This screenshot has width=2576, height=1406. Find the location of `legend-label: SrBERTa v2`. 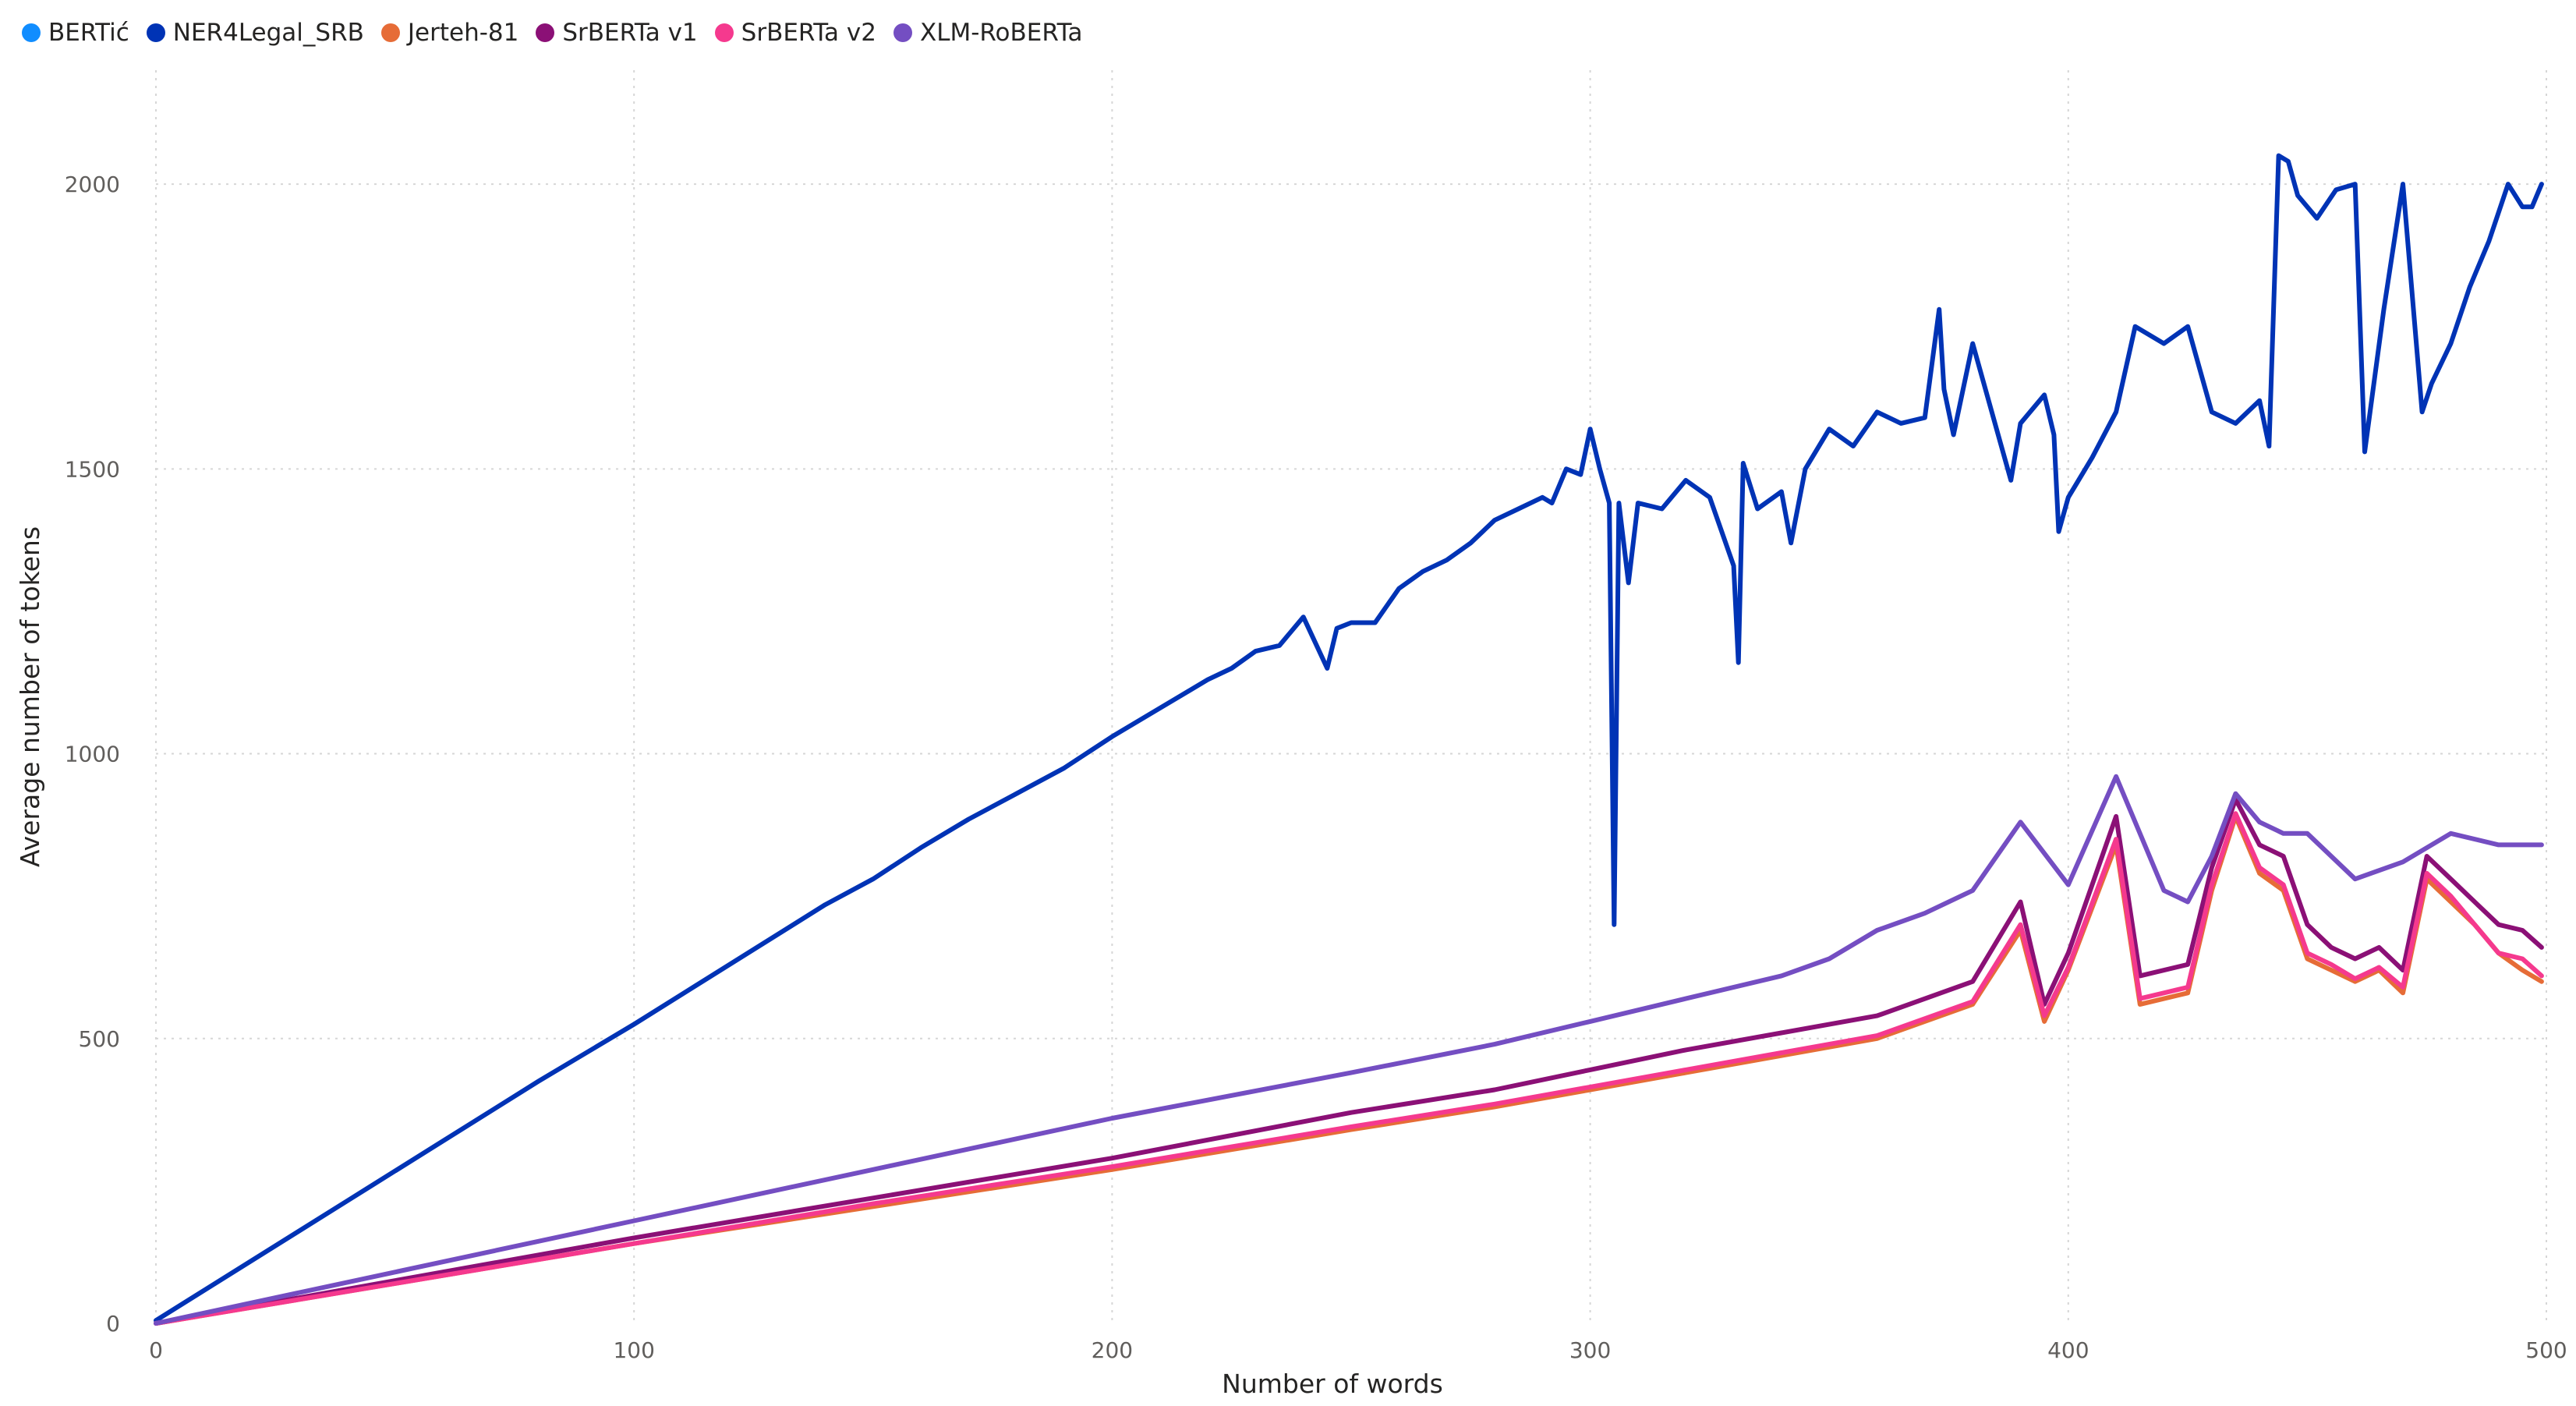

legend-label: SrBERTa v2 is located at coordinates (808, 33).